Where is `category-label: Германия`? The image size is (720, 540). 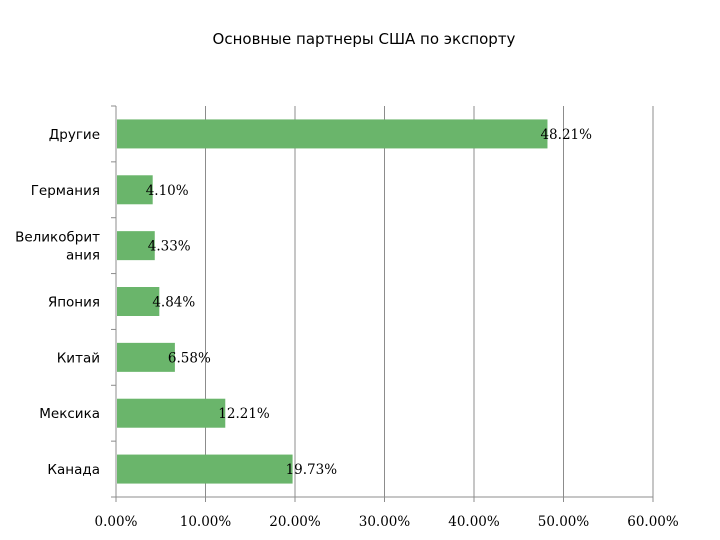 category-label: Германия is located at coordinates (65, 191).